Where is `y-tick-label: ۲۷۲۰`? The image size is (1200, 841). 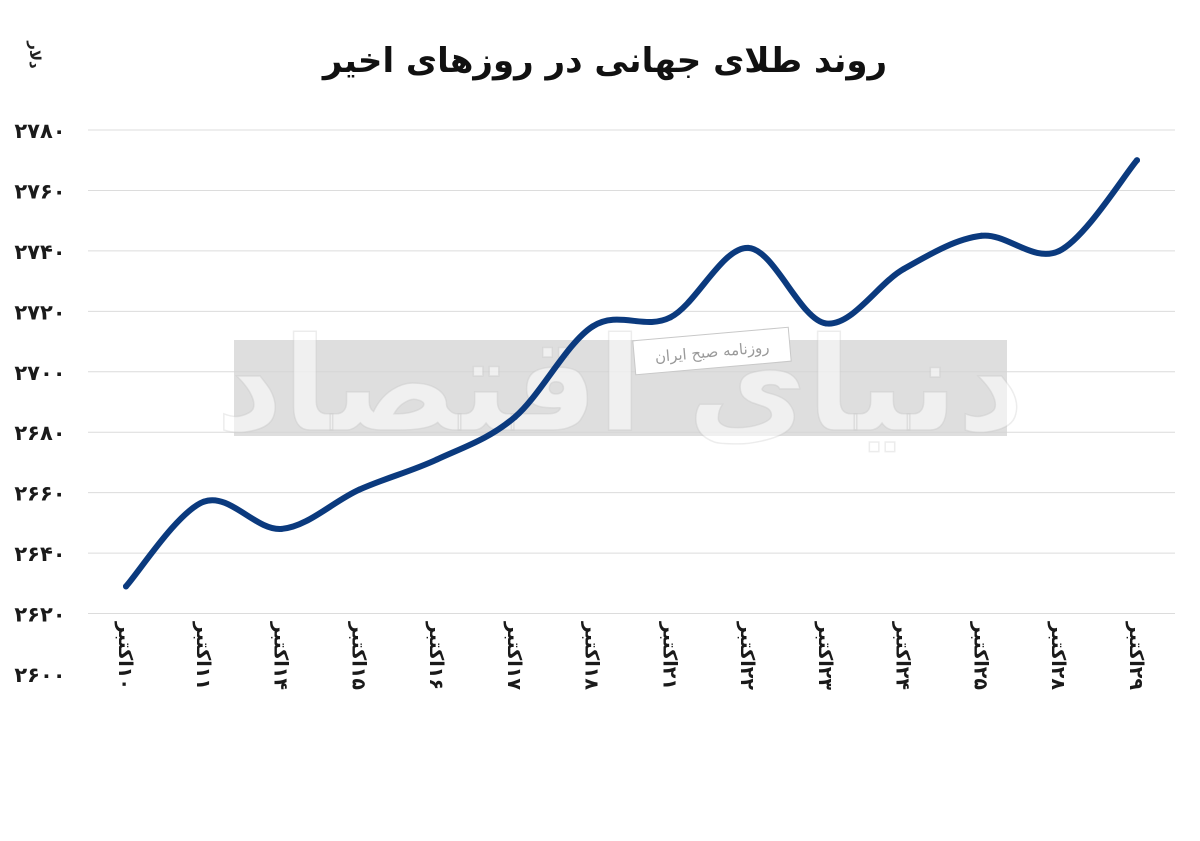
y-tick-label: ۲۷۲۰ is located at coordinates (39, 312).